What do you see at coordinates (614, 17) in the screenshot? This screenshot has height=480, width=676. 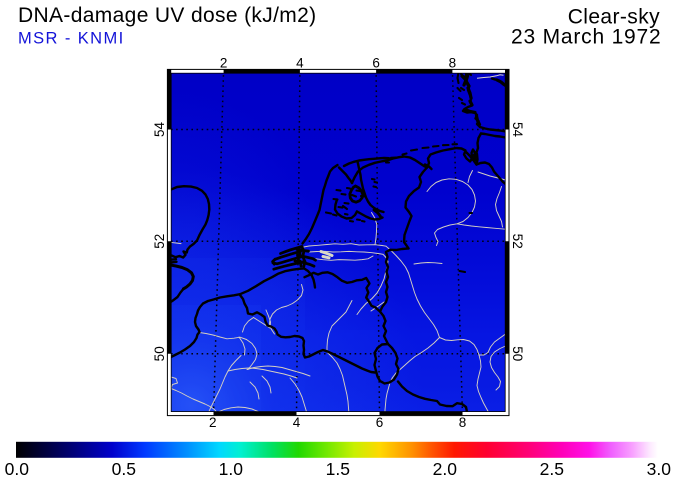 I see `svg-text: Clear-sky` at bounding box center [614, 17].